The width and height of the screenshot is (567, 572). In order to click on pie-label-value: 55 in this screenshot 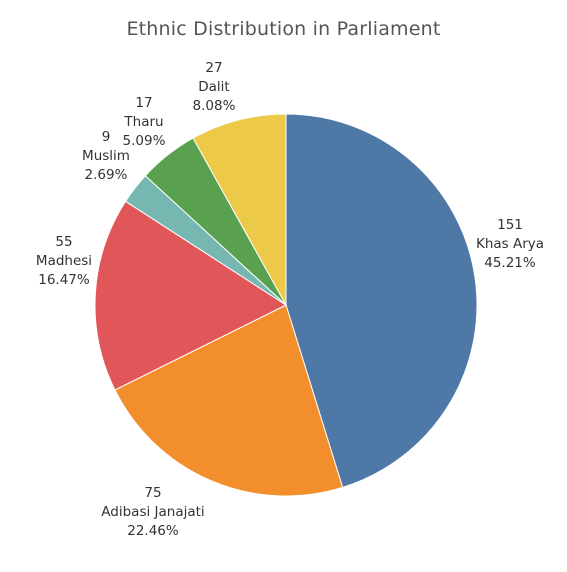, I will do `click(63, 242)`.